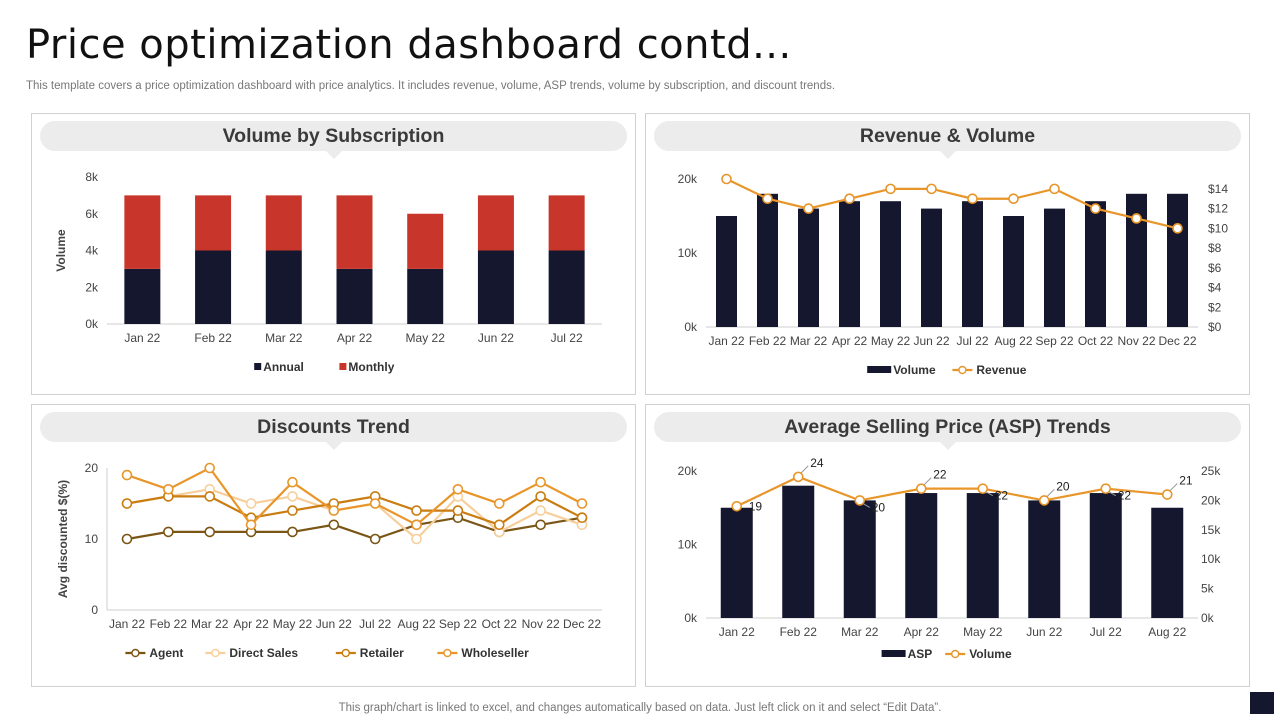  Describe the element at coordinates (952, 491) in the screenshot. I see `line-volume` at that location.